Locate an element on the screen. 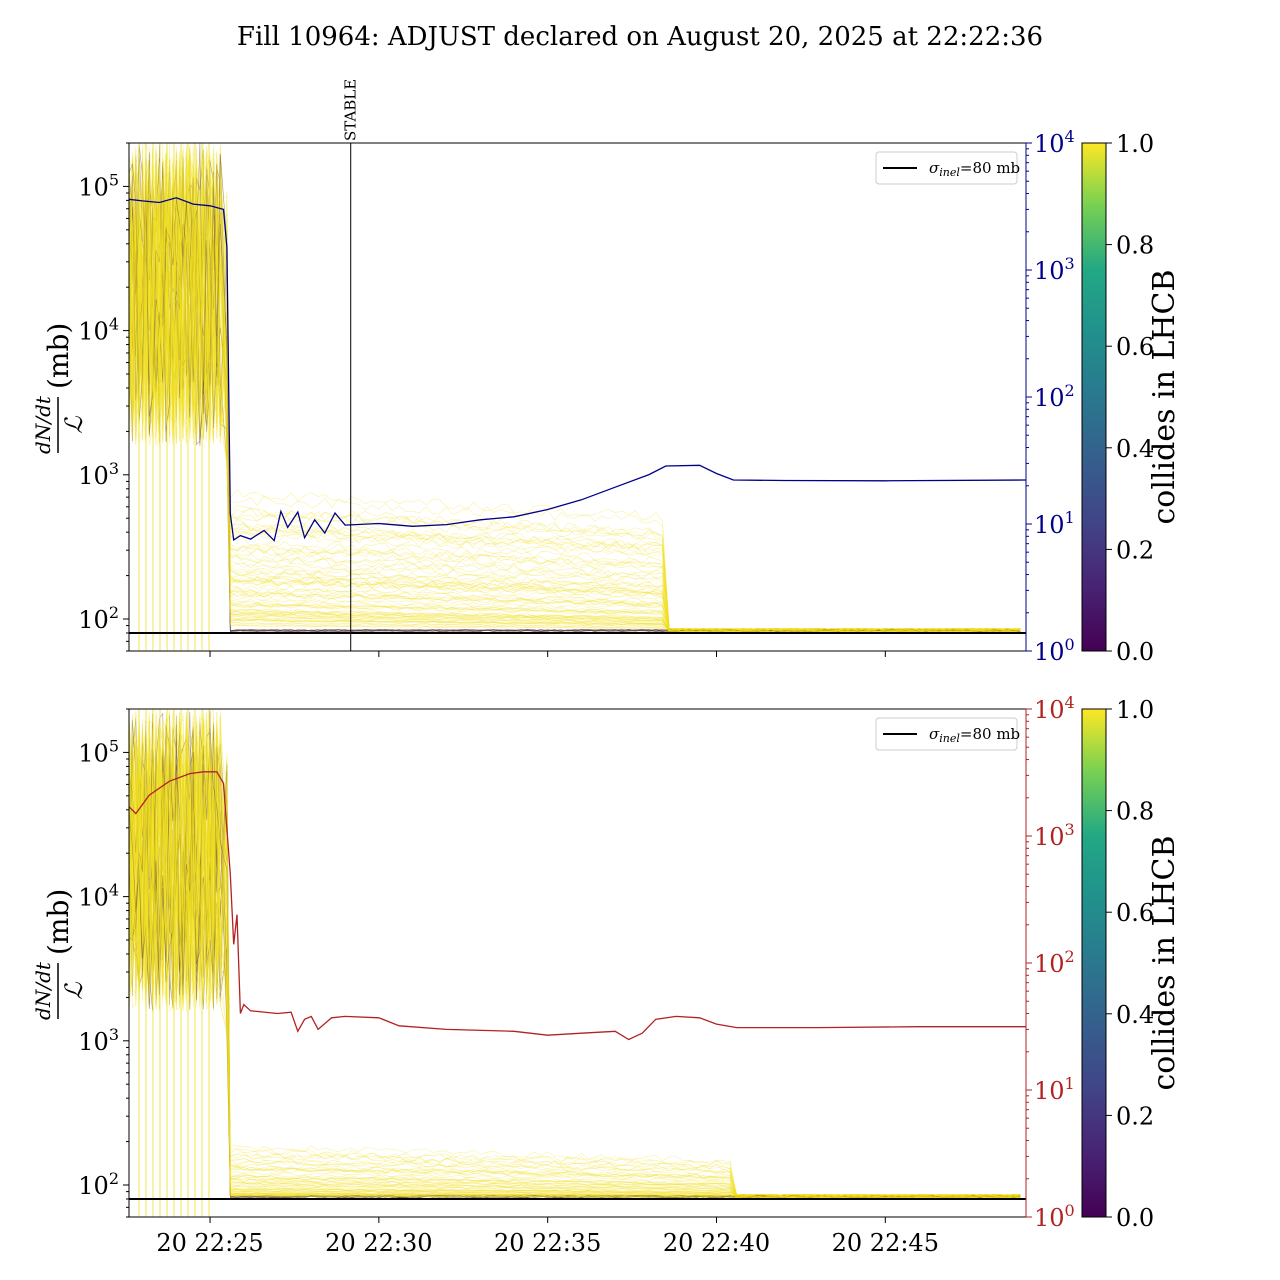 Image resolution: width=1280 pixels, height=1280 pixels. y-label-unit: (mb) is located at coordinates (58, 922).